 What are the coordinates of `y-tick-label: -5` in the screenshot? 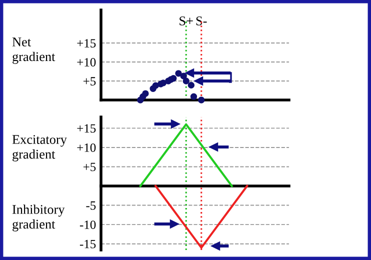 It's located at (91, 205).